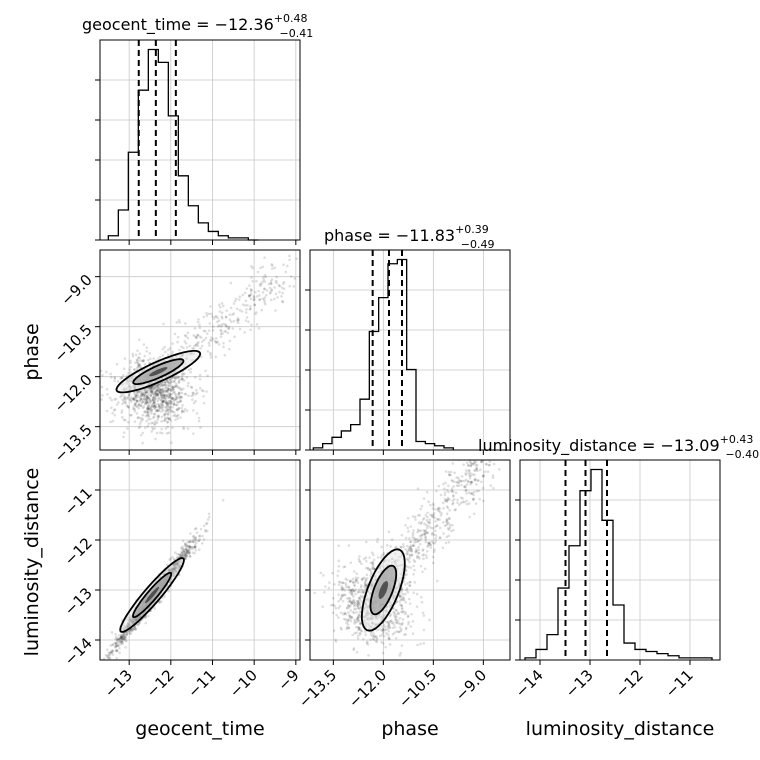 This screenshot has width=760, height=760. What do you see at coordinates (618, 564) in the screenshot?
I see `histogram-luminosity_distance` at bounding box center [618, 564].